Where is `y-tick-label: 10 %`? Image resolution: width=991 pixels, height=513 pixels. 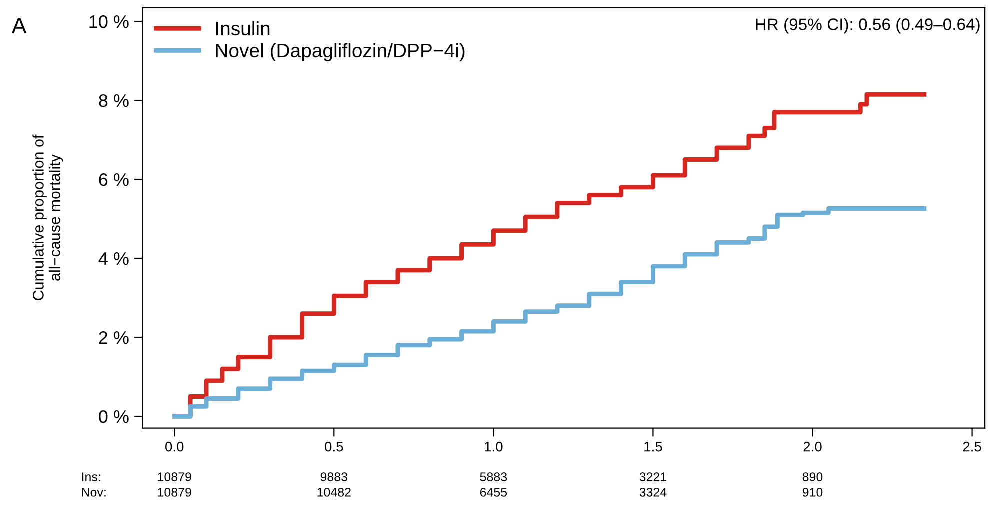 y-tick-label: 10 % is located at coordinates (109, 21).